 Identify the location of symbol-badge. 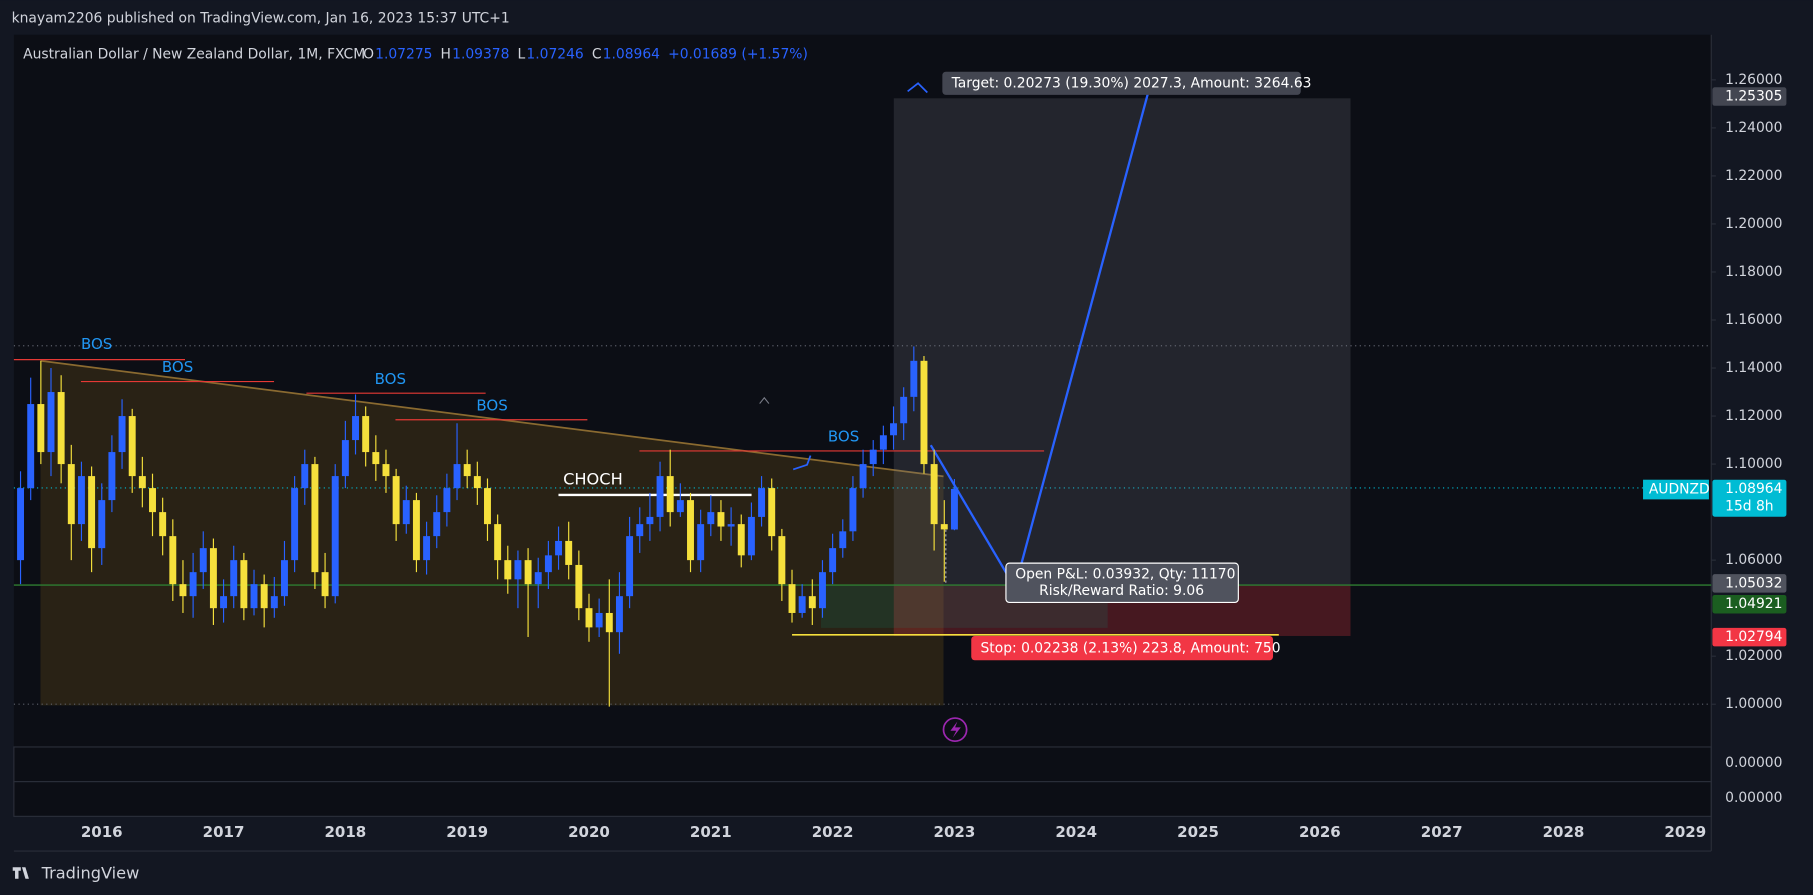
(1676, 489).